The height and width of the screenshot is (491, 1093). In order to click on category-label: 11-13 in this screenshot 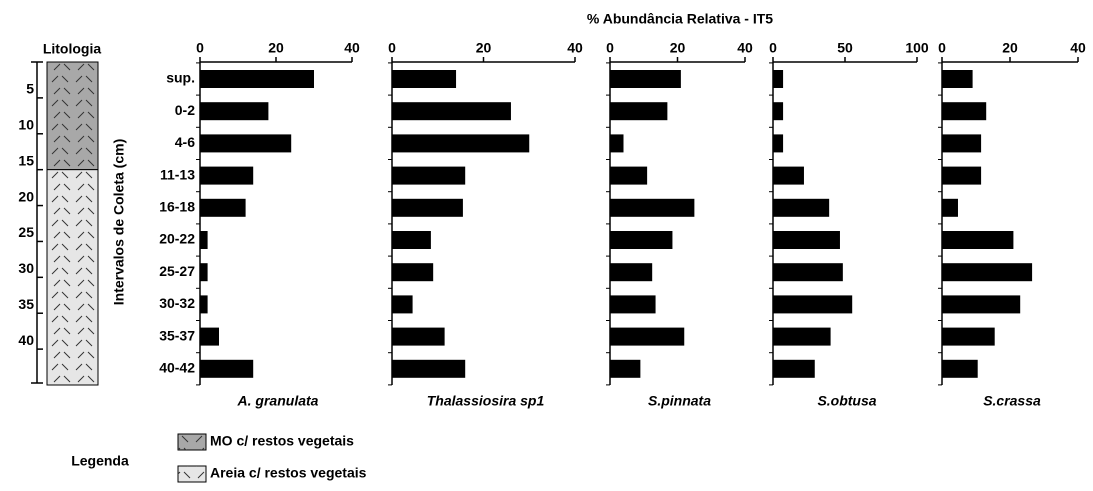, I will do `click(177, 174)`.